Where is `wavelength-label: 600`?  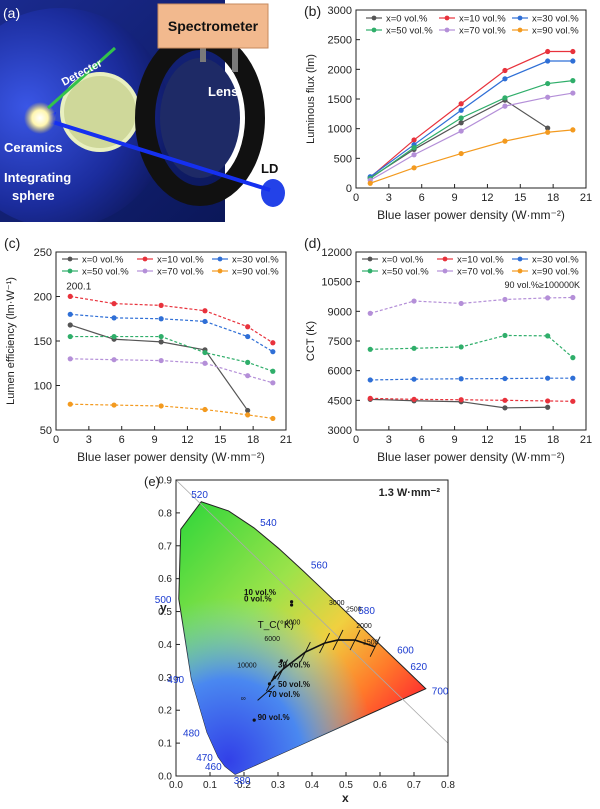 wavelength-label: 600 is located at coordinates (405, 650).